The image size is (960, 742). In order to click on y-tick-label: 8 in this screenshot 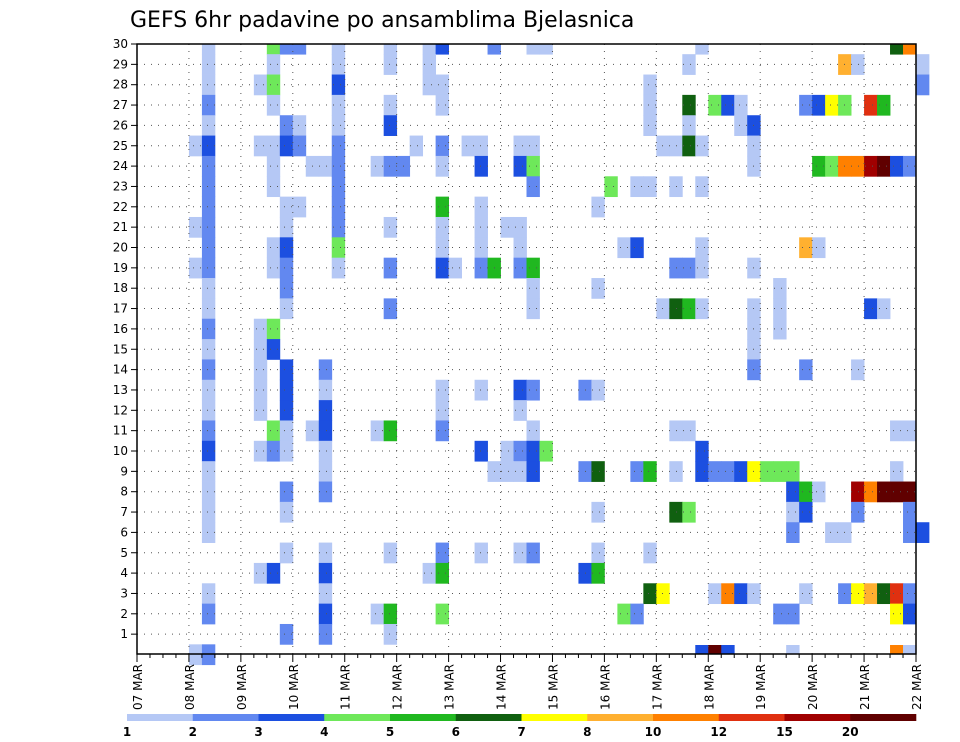, I will do `click(124, 492)`.